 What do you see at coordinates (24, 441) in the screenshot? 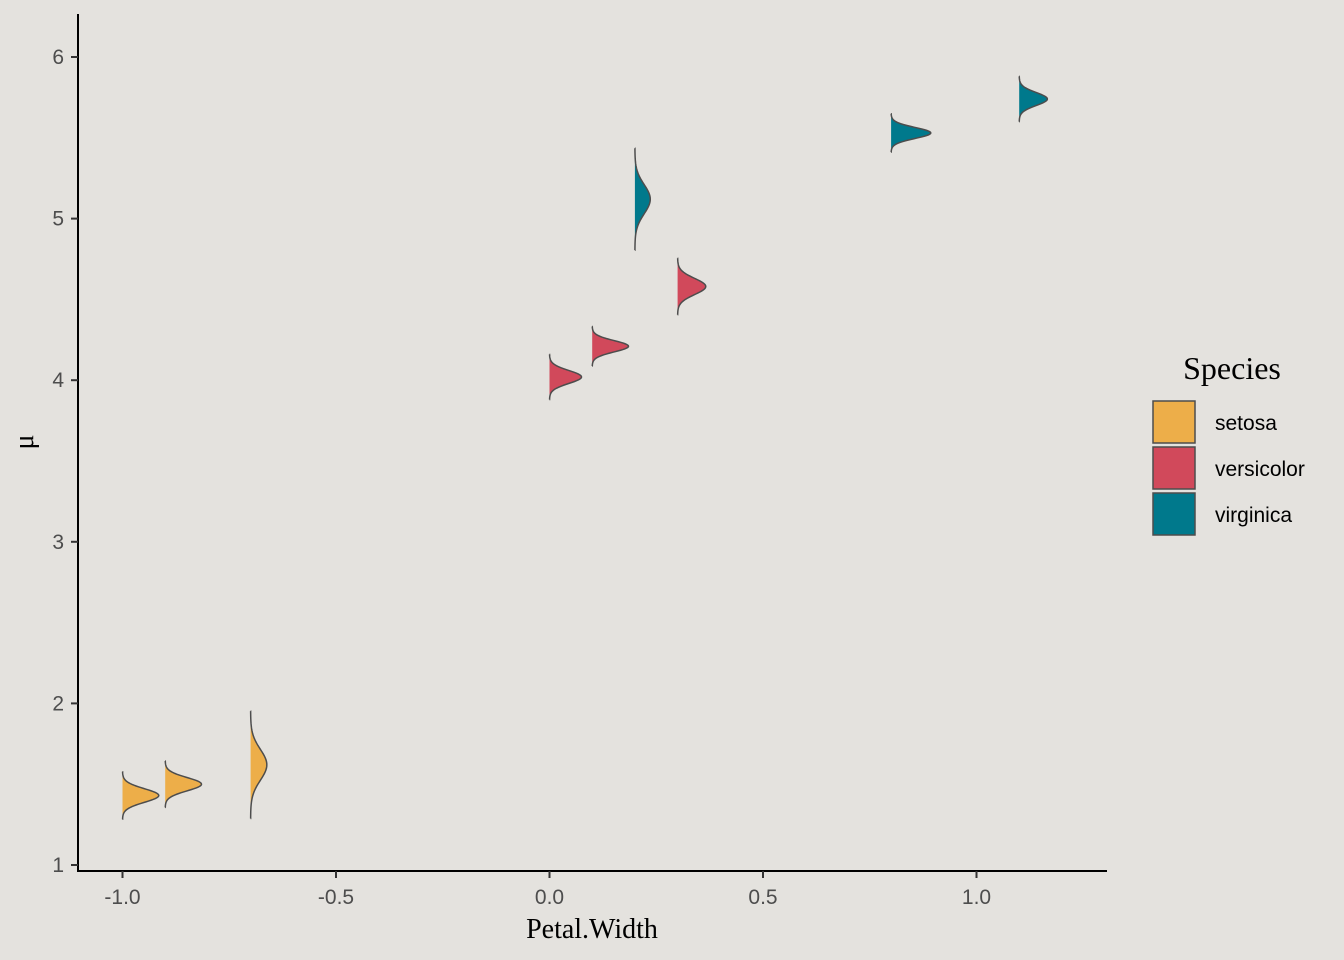
I see `y-axis-title: μ` at bounding box center [24, 441].